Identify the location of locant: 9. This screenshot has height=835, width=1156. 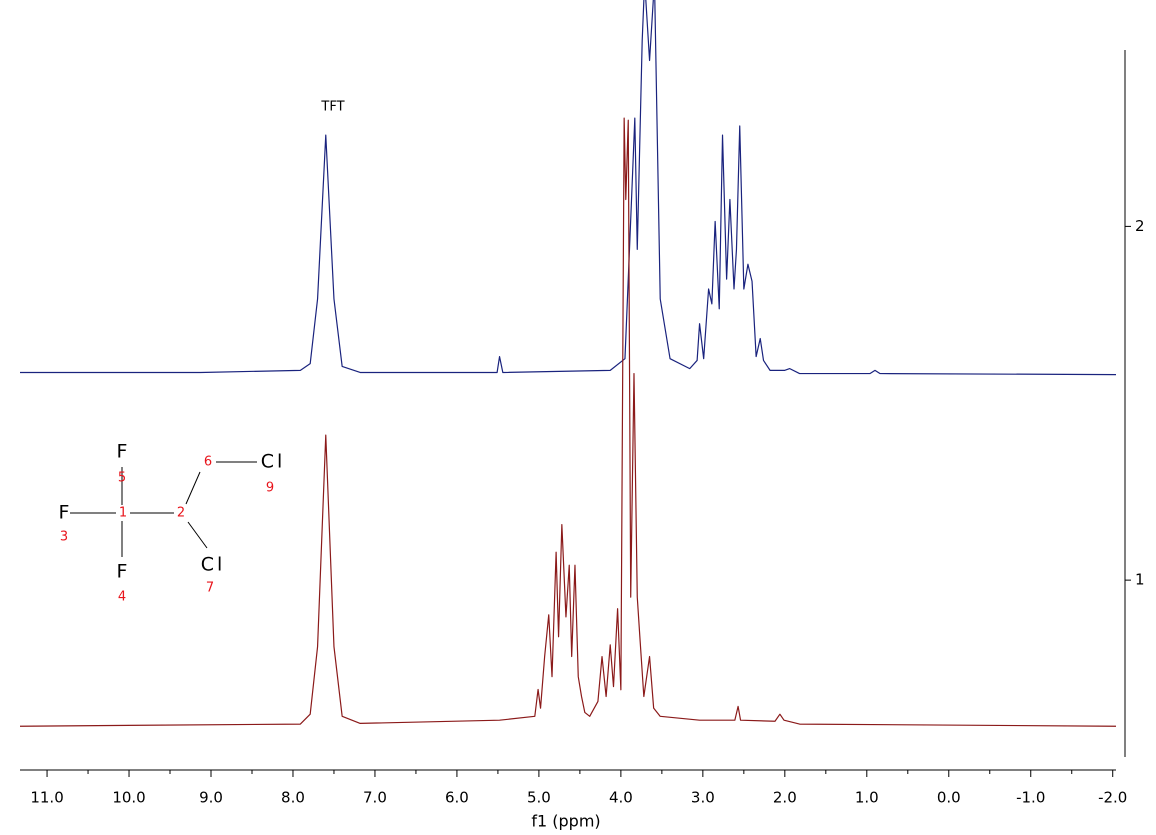
(270, 488).